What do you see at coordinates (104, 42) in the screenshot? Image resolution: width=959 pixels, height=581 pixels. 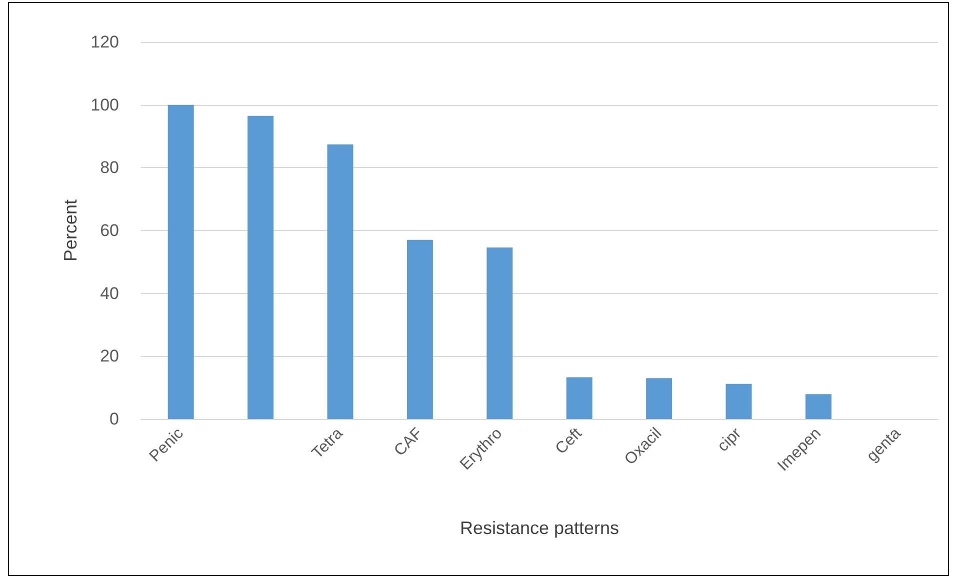 I see `y-tick-label: 120` at bounding box center [104, 42].